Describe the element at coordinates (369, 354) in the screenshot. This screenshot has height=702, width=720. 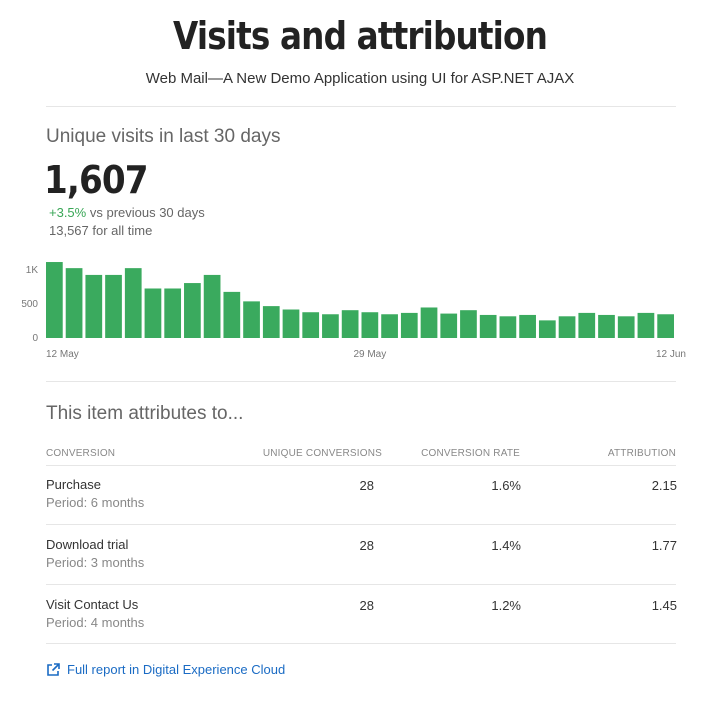
I see `x-axis-tick-label: 29 May` at that location.